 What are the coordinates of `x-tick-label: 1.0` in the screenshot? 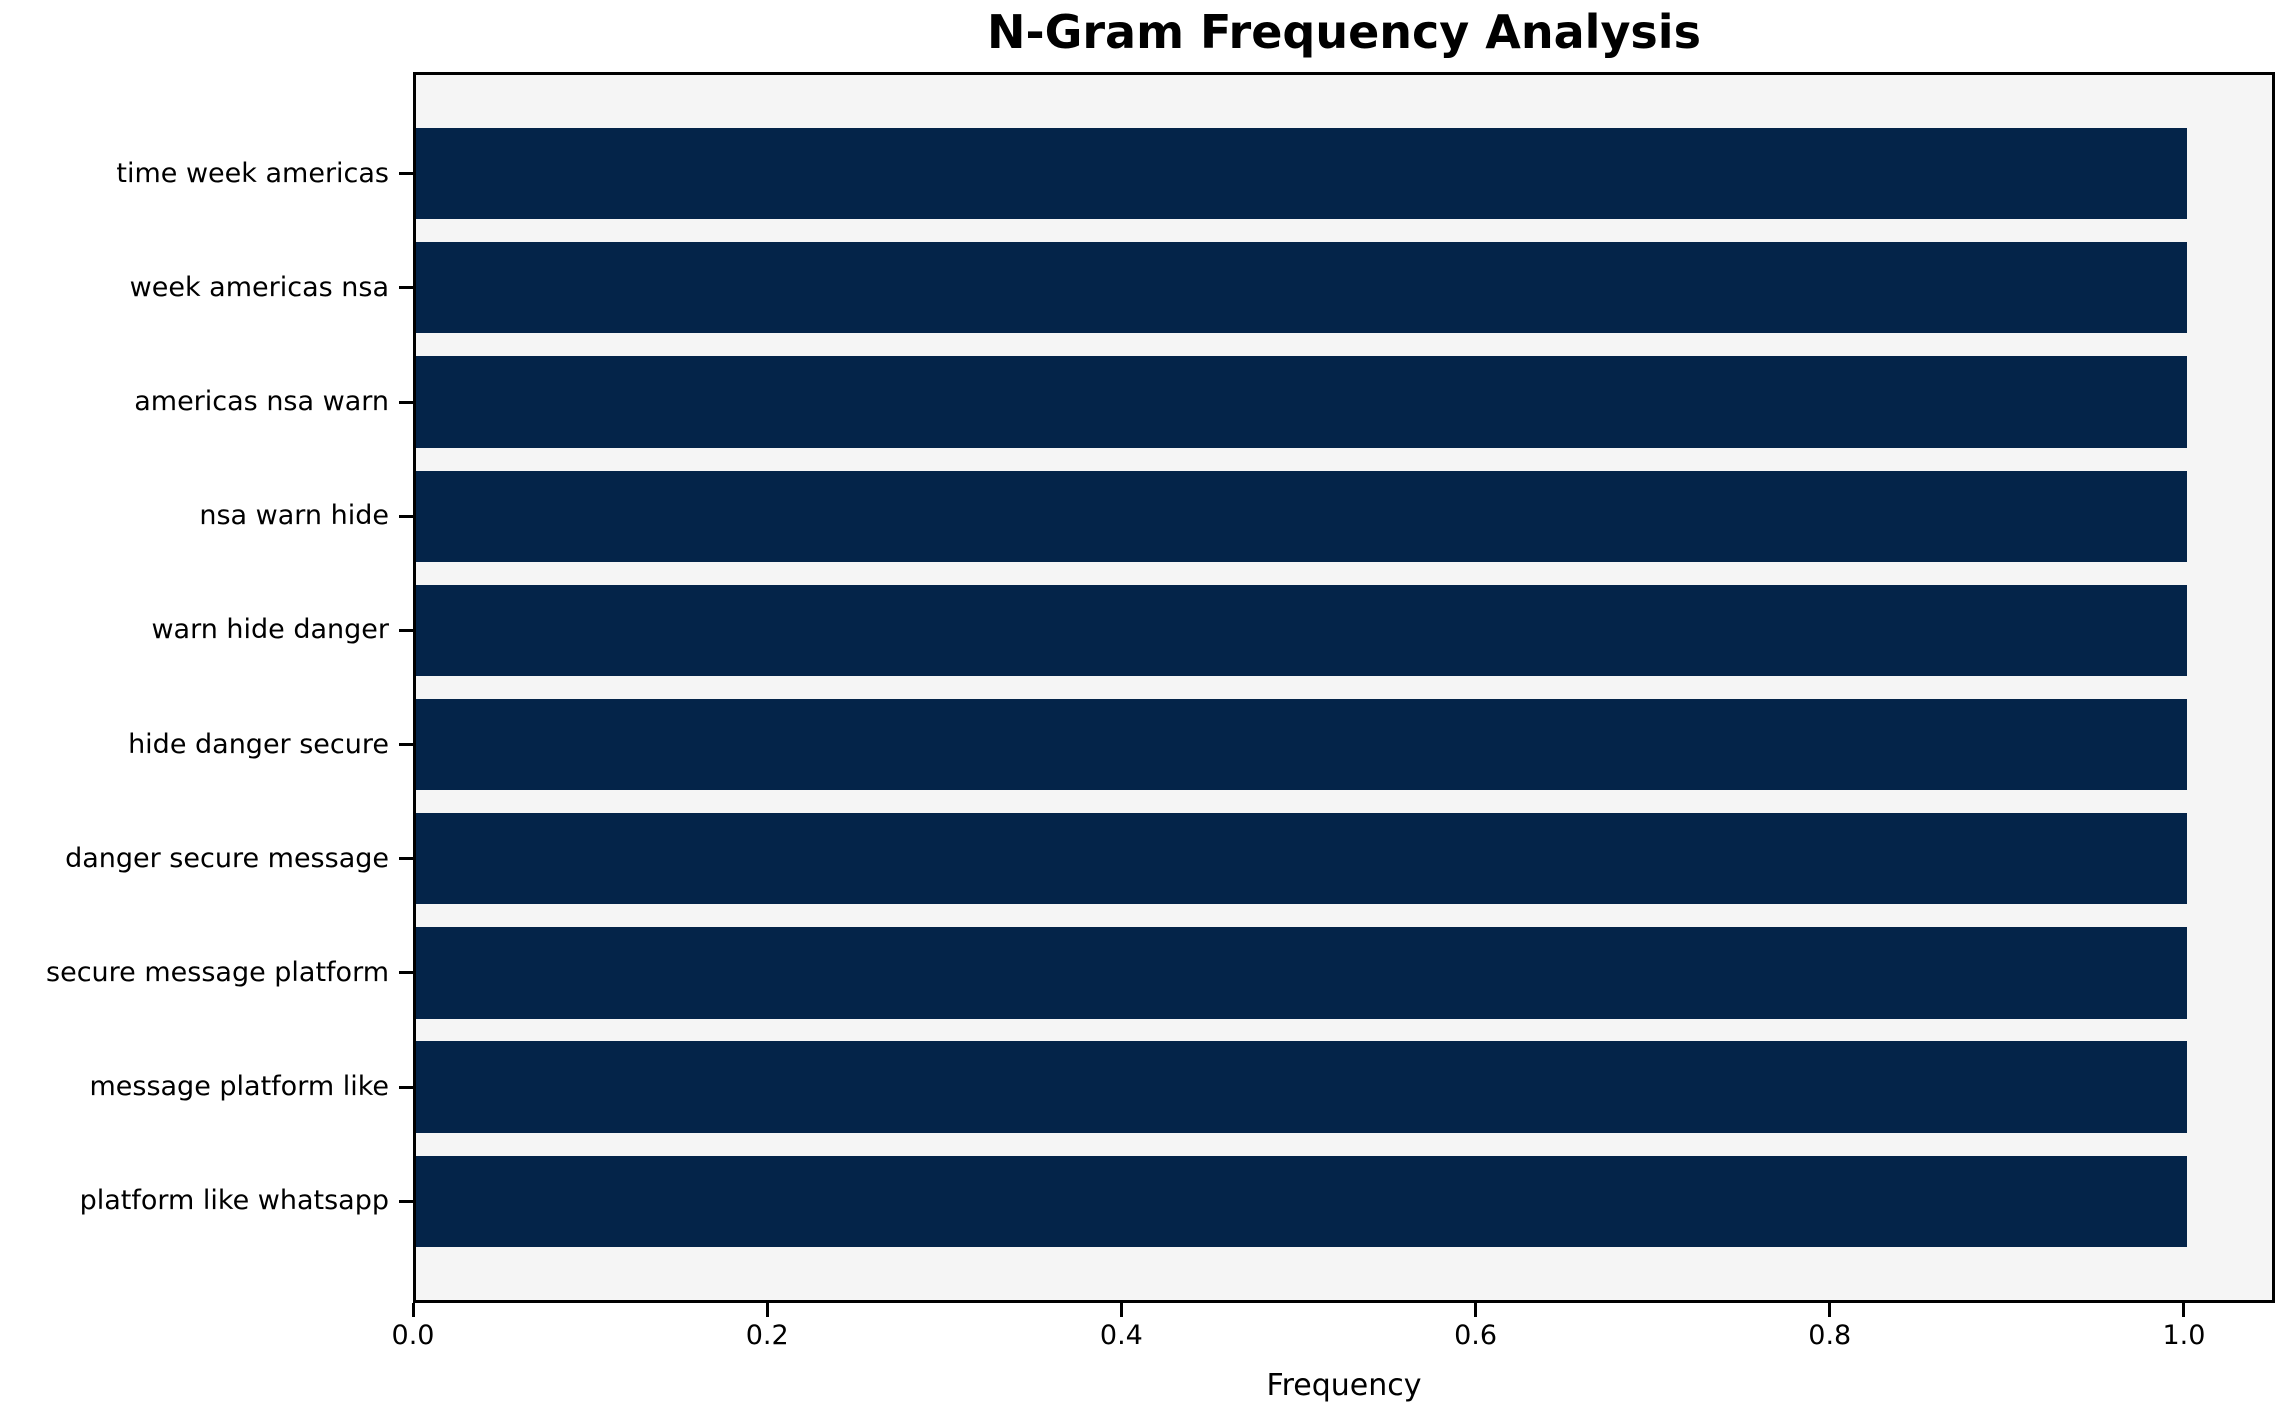 It's located at (2184, 1335).